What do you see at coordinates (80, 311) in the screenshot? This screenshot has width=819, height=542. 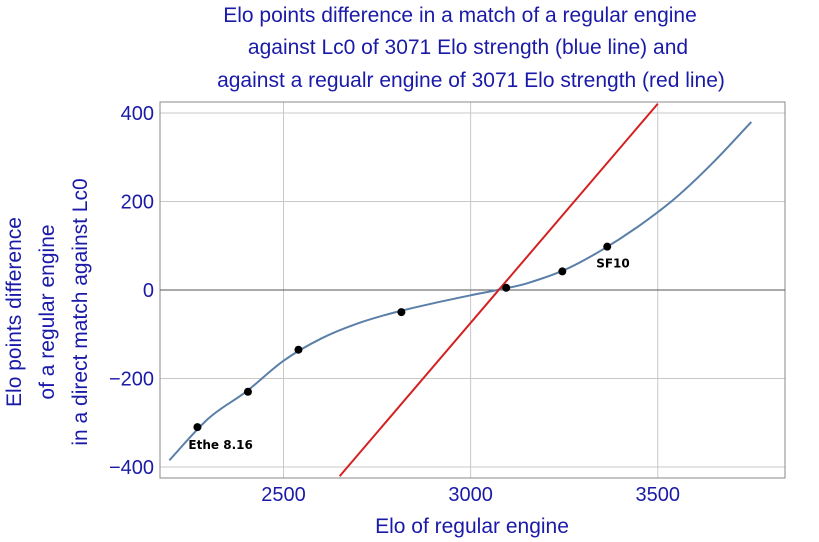 I see `y-label-line-3: in a direct match against Lc0` at bounding box center [80, 311].